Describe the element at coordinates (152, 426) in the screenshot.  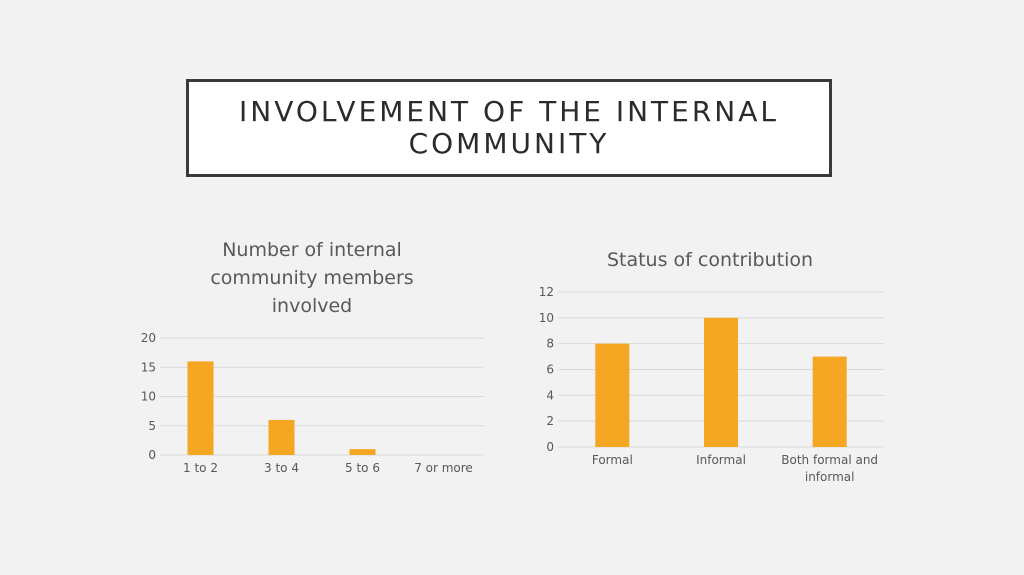
I see `chart1-ytick-label: 5` at that location.